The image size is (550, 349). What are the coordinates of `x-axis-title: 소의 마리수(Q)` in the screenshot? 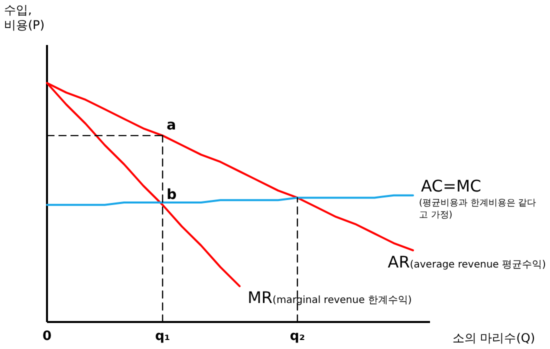 It's located at (493, 338).